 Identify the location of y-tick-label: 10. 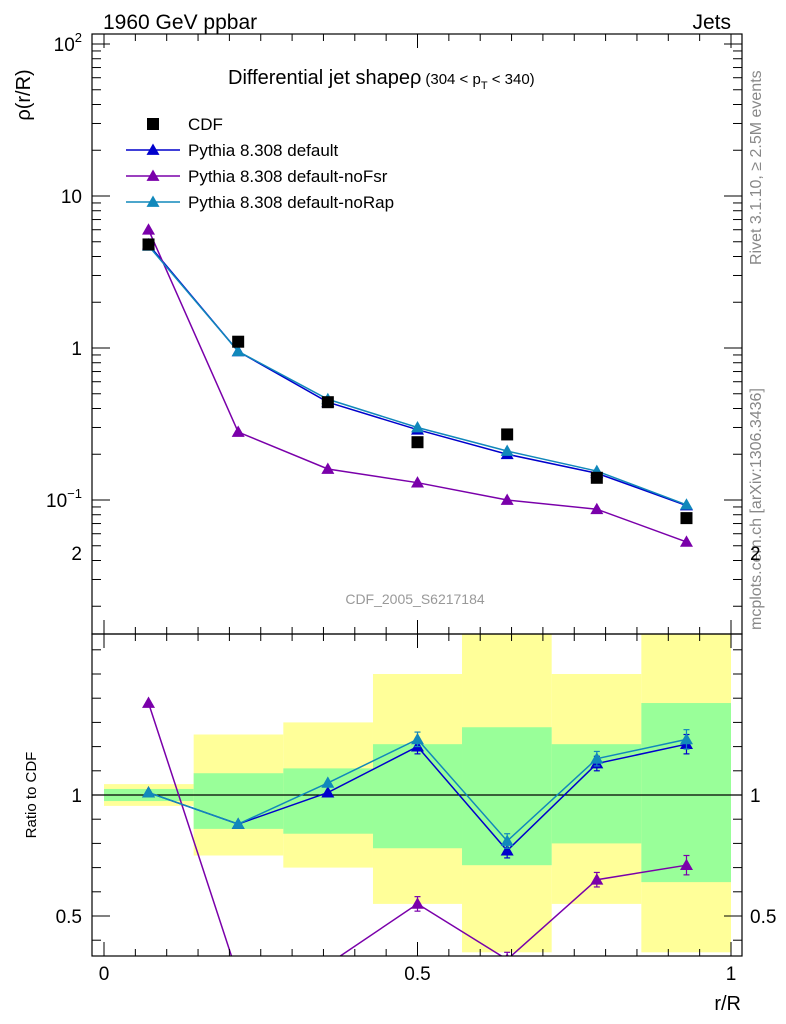
(71, 197).